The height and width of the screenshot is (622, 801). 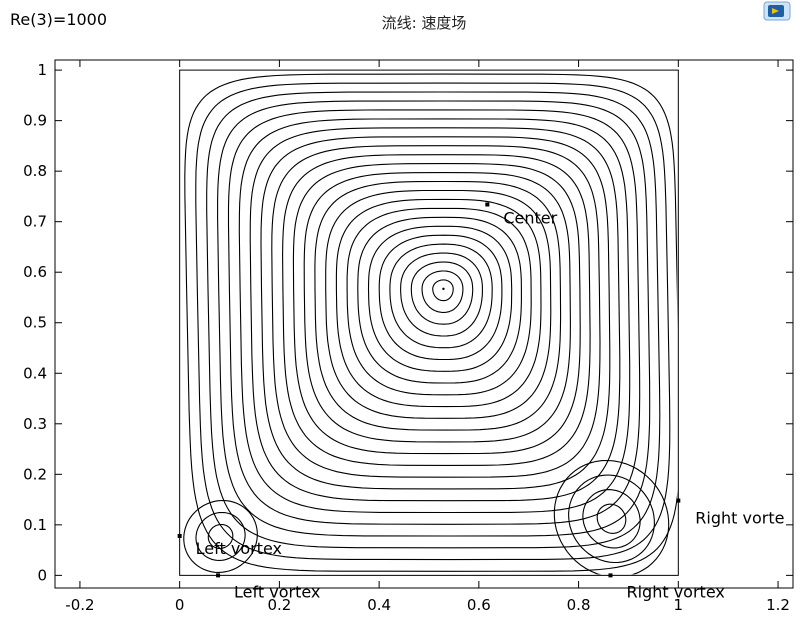 What do you see at coordinates (579, 605) in the screenshot?
I see `x-tick-label: 0.8` at bounding box center [579, 605].